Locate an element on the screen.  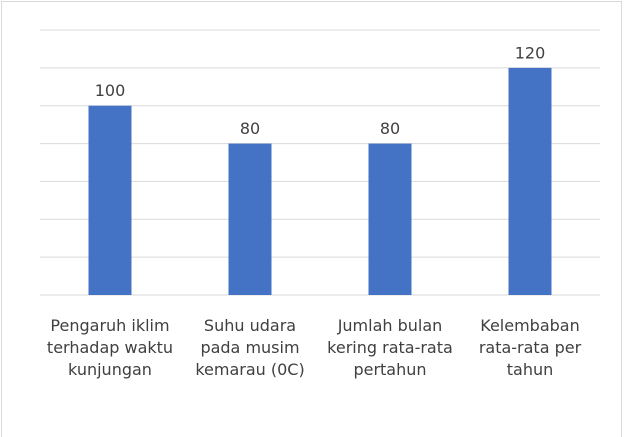
x-tick-label: Jumlah bulan kering rata-rata pertahun is located at coordinates (390, 347).